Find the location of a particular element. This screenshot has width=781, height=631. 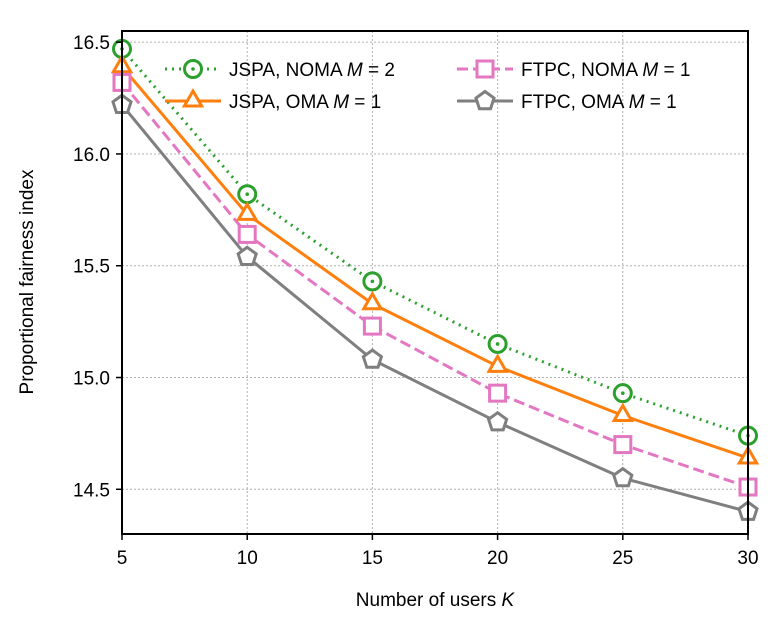

x-tick-label: 5 is located at coordinates (122, 558).